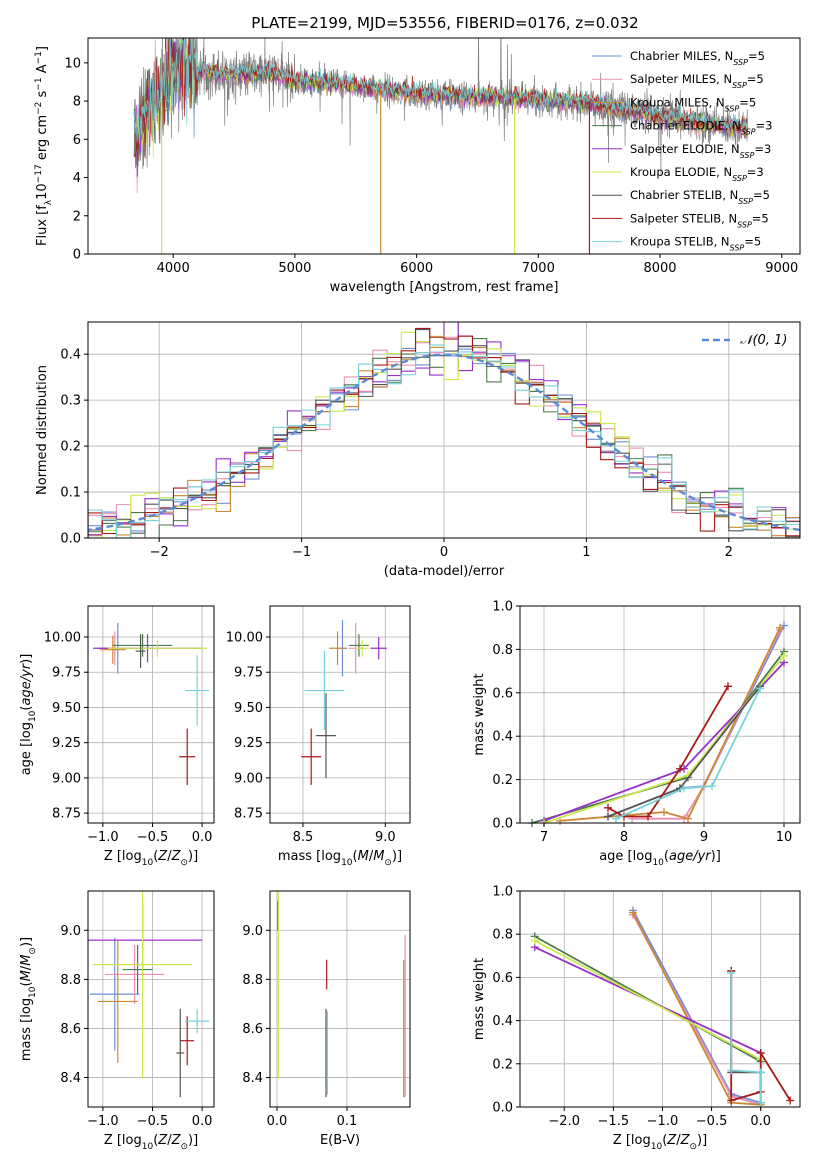  I want to click on legend-name: Kroupa MILES, N, so click(677, 102).